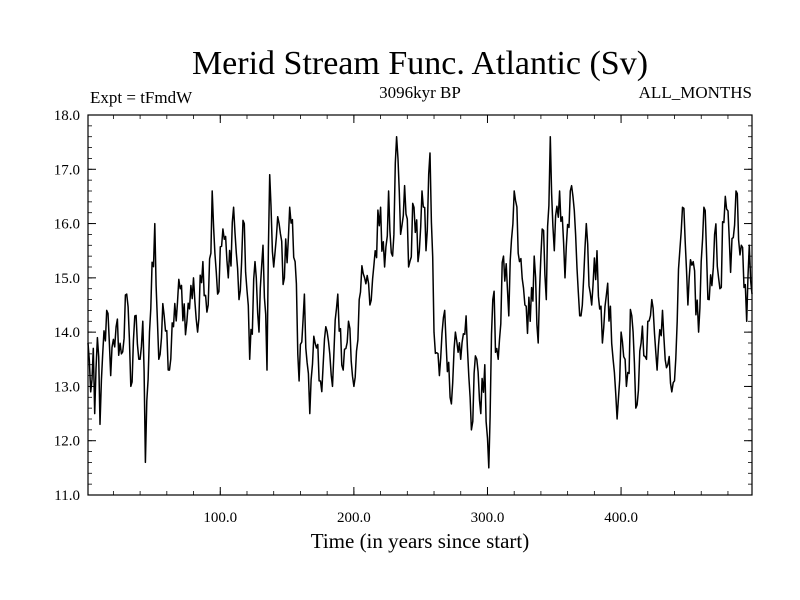  I want to click on y-tick-label: 14.0, so click(67, 333).